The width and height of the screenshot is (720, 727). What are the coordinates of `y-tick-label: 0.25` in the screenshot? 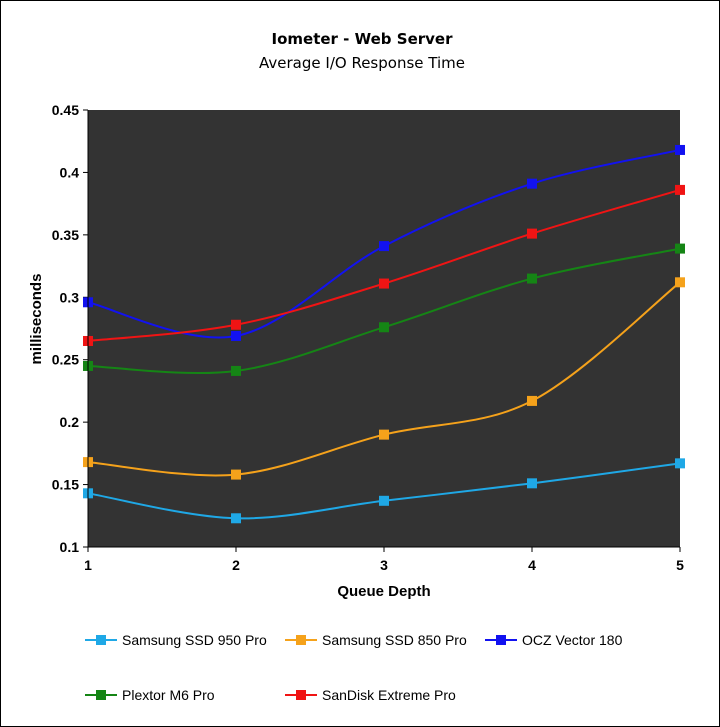 It's located at (65, 360).